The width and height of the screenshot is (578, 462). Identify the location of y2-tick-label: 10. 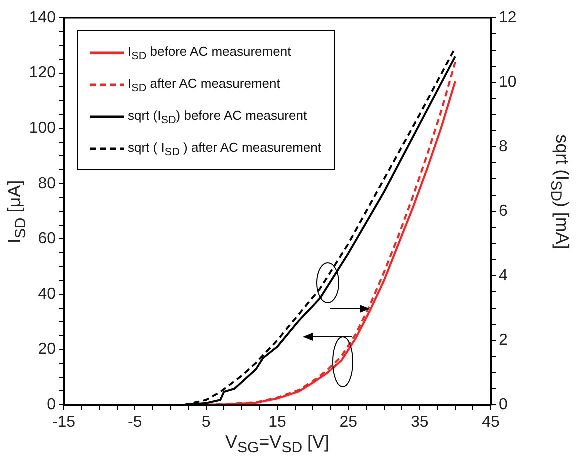
(508, 82).